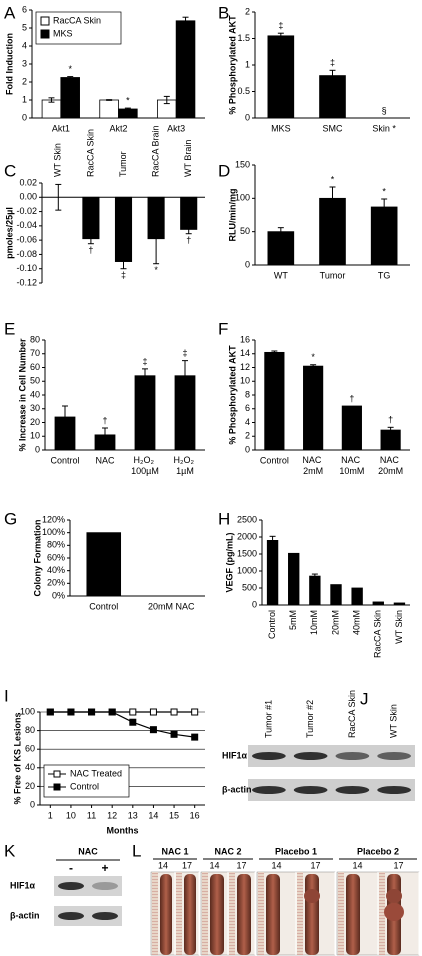  I want to click on x-tick-label: RacCA Skin, so click(90, 153).